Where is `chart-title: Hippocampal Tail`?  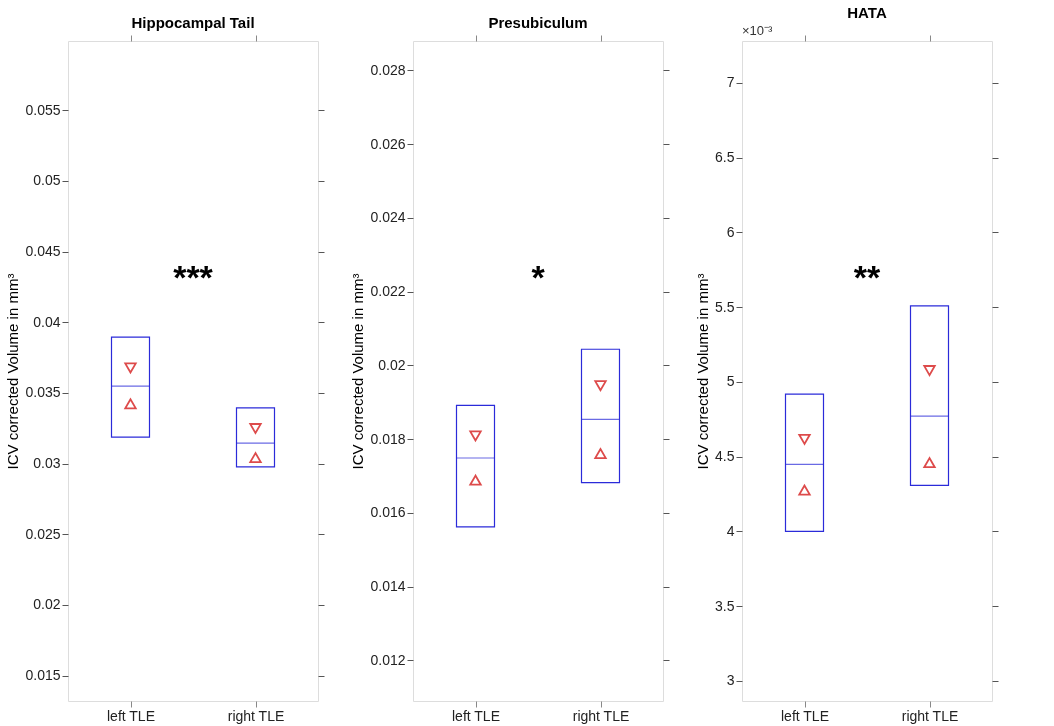
chart-title: Hippocampal Tail is located at coordinates (193, 22).